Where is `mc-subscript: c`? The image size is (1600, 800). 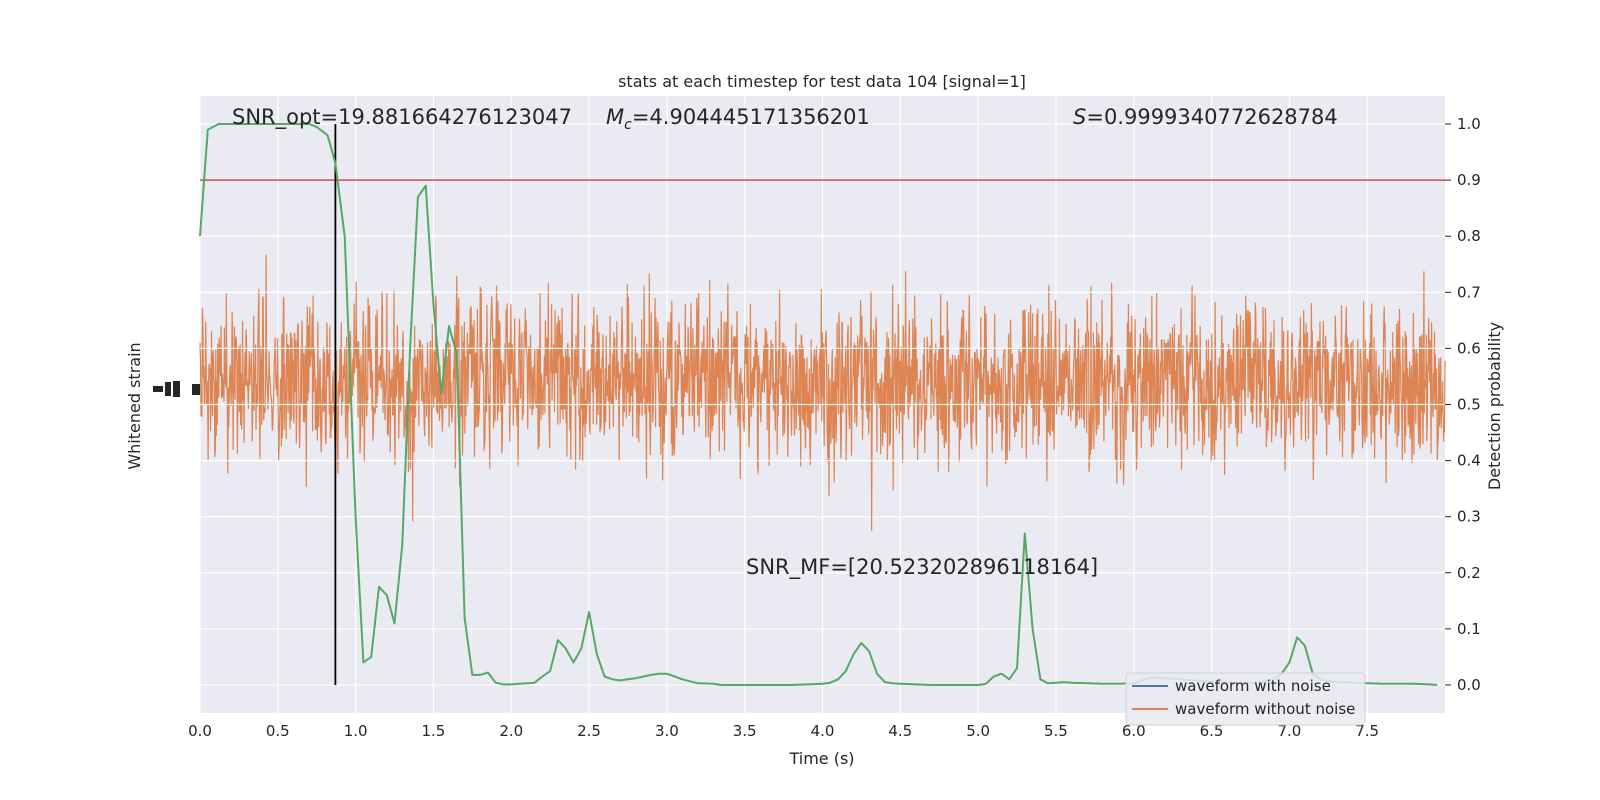 mc-subscript: c is located at coordinates (628, 125).